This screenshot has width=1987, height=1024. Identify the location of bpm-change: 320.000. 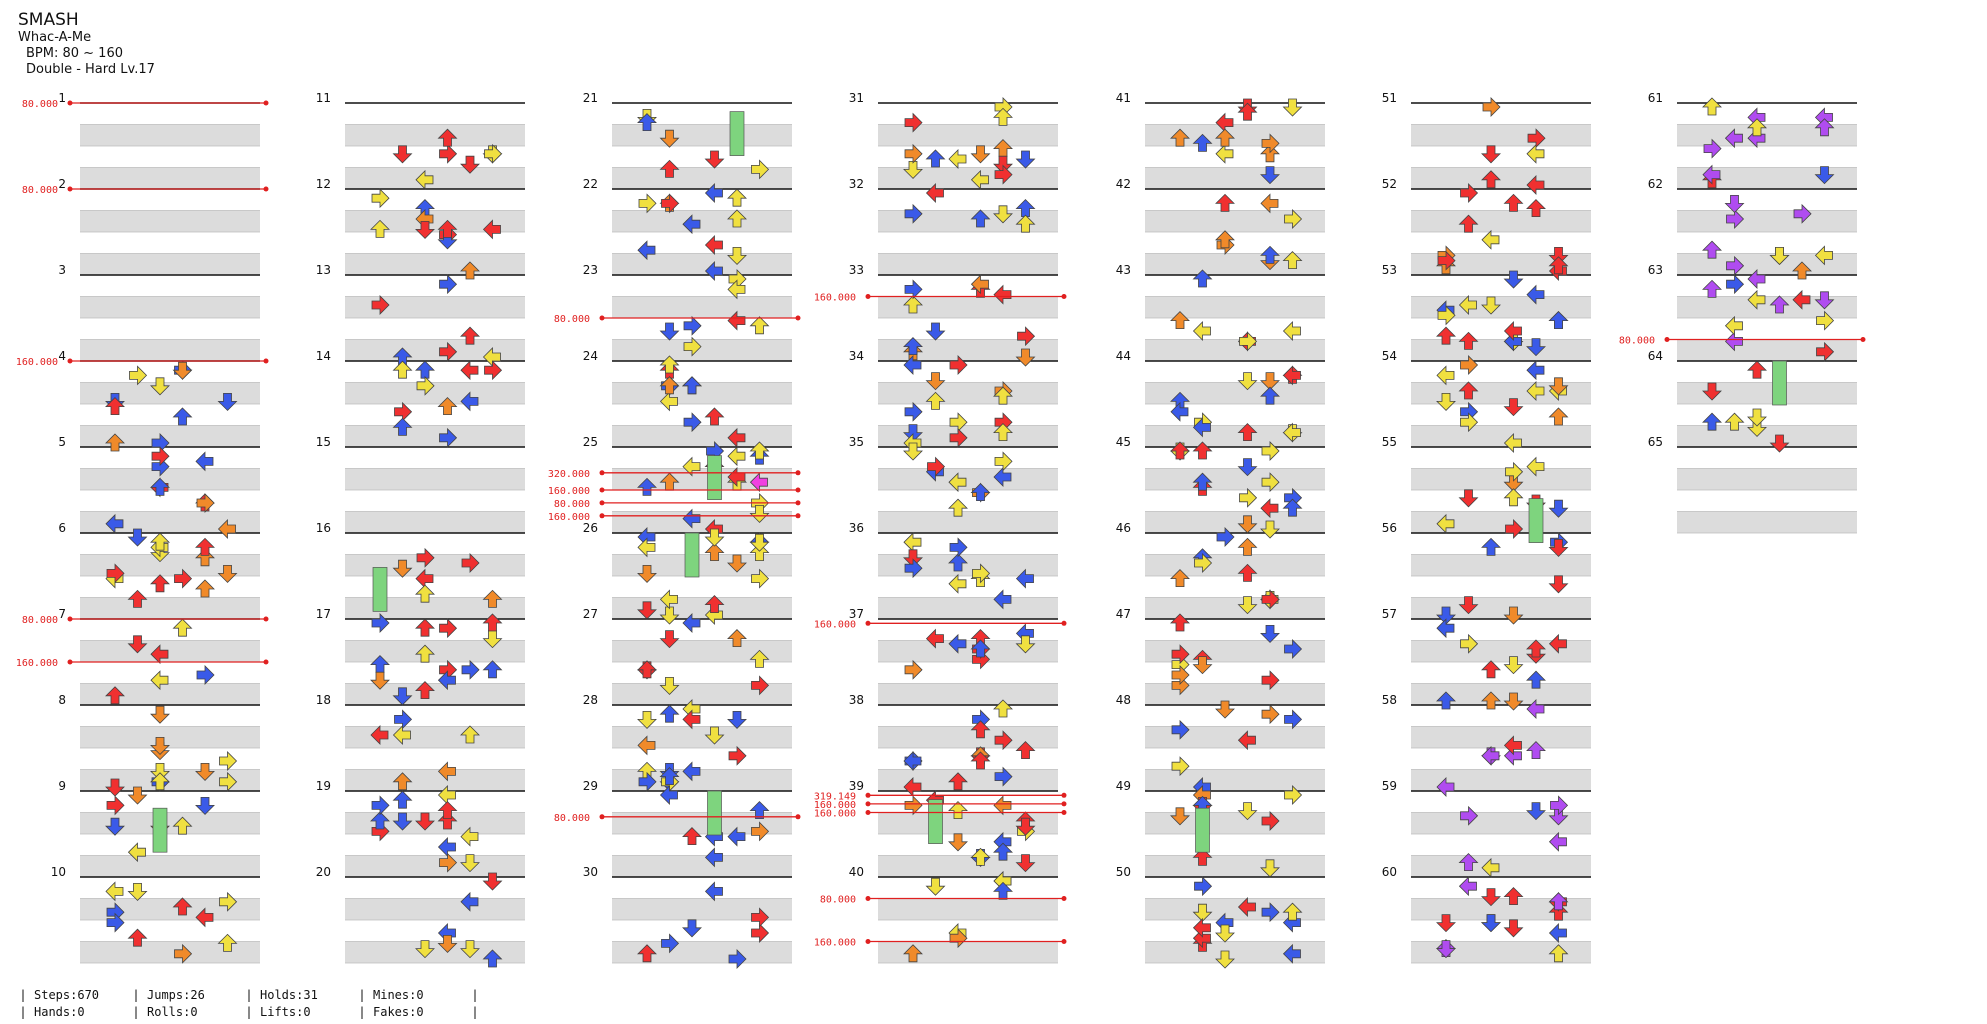
(674, 474).